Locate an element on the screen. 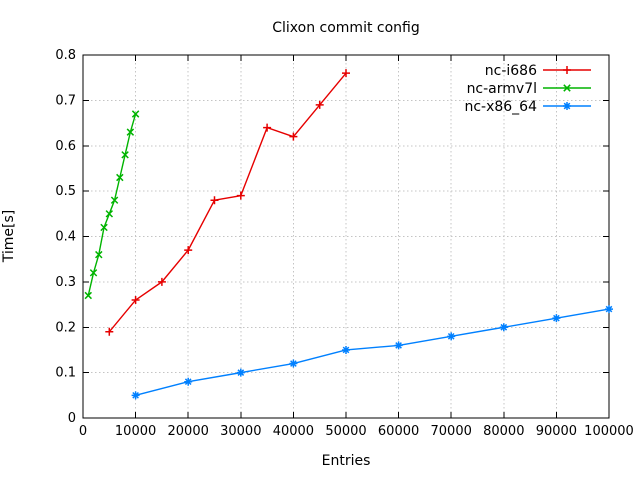  legend-label-nc-i686: nc-i686 is located at coordinates (511, 71).